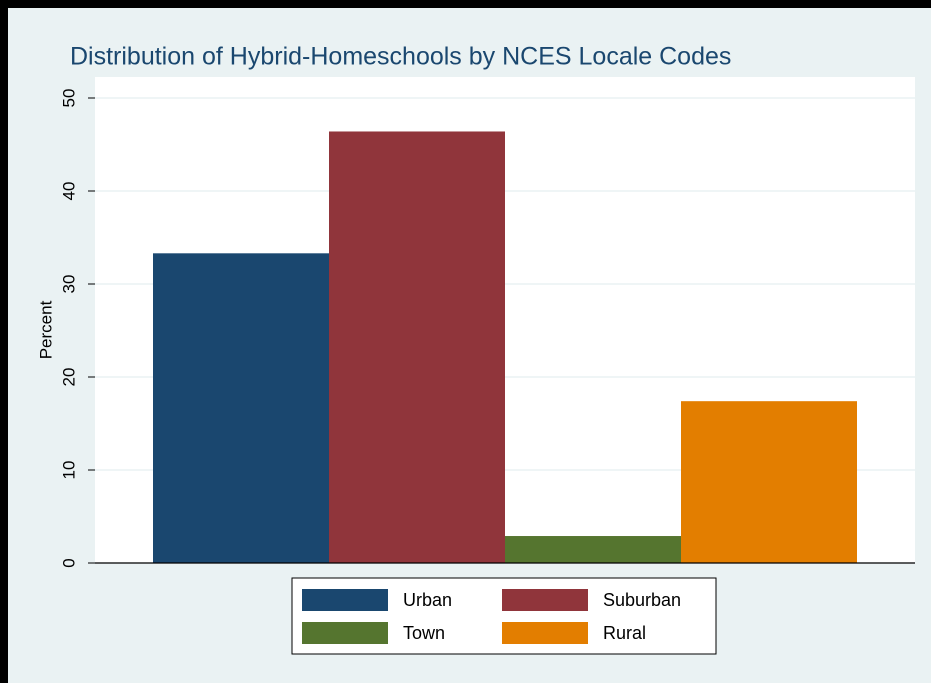 The width and height of the screenshot is (931, 683). Describe the element at coordinates (68, 470) in the screenshot. I see `y-tick-label: 10` at that location.